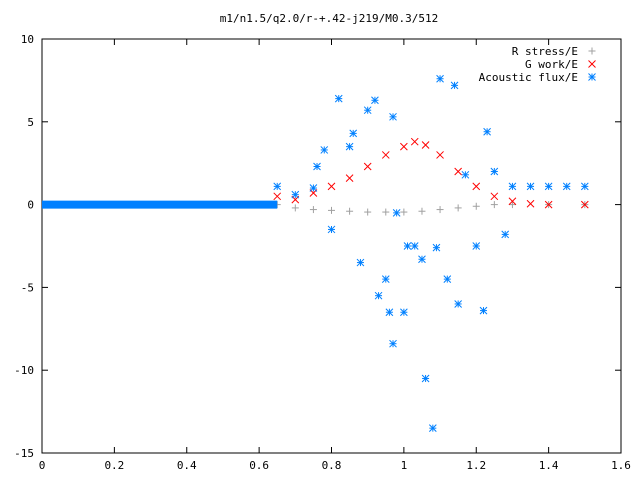 Image resolution: width=640 pixels, height=480 pixels. I want to click on x-tick-label: 0.4, so click(187, 465).